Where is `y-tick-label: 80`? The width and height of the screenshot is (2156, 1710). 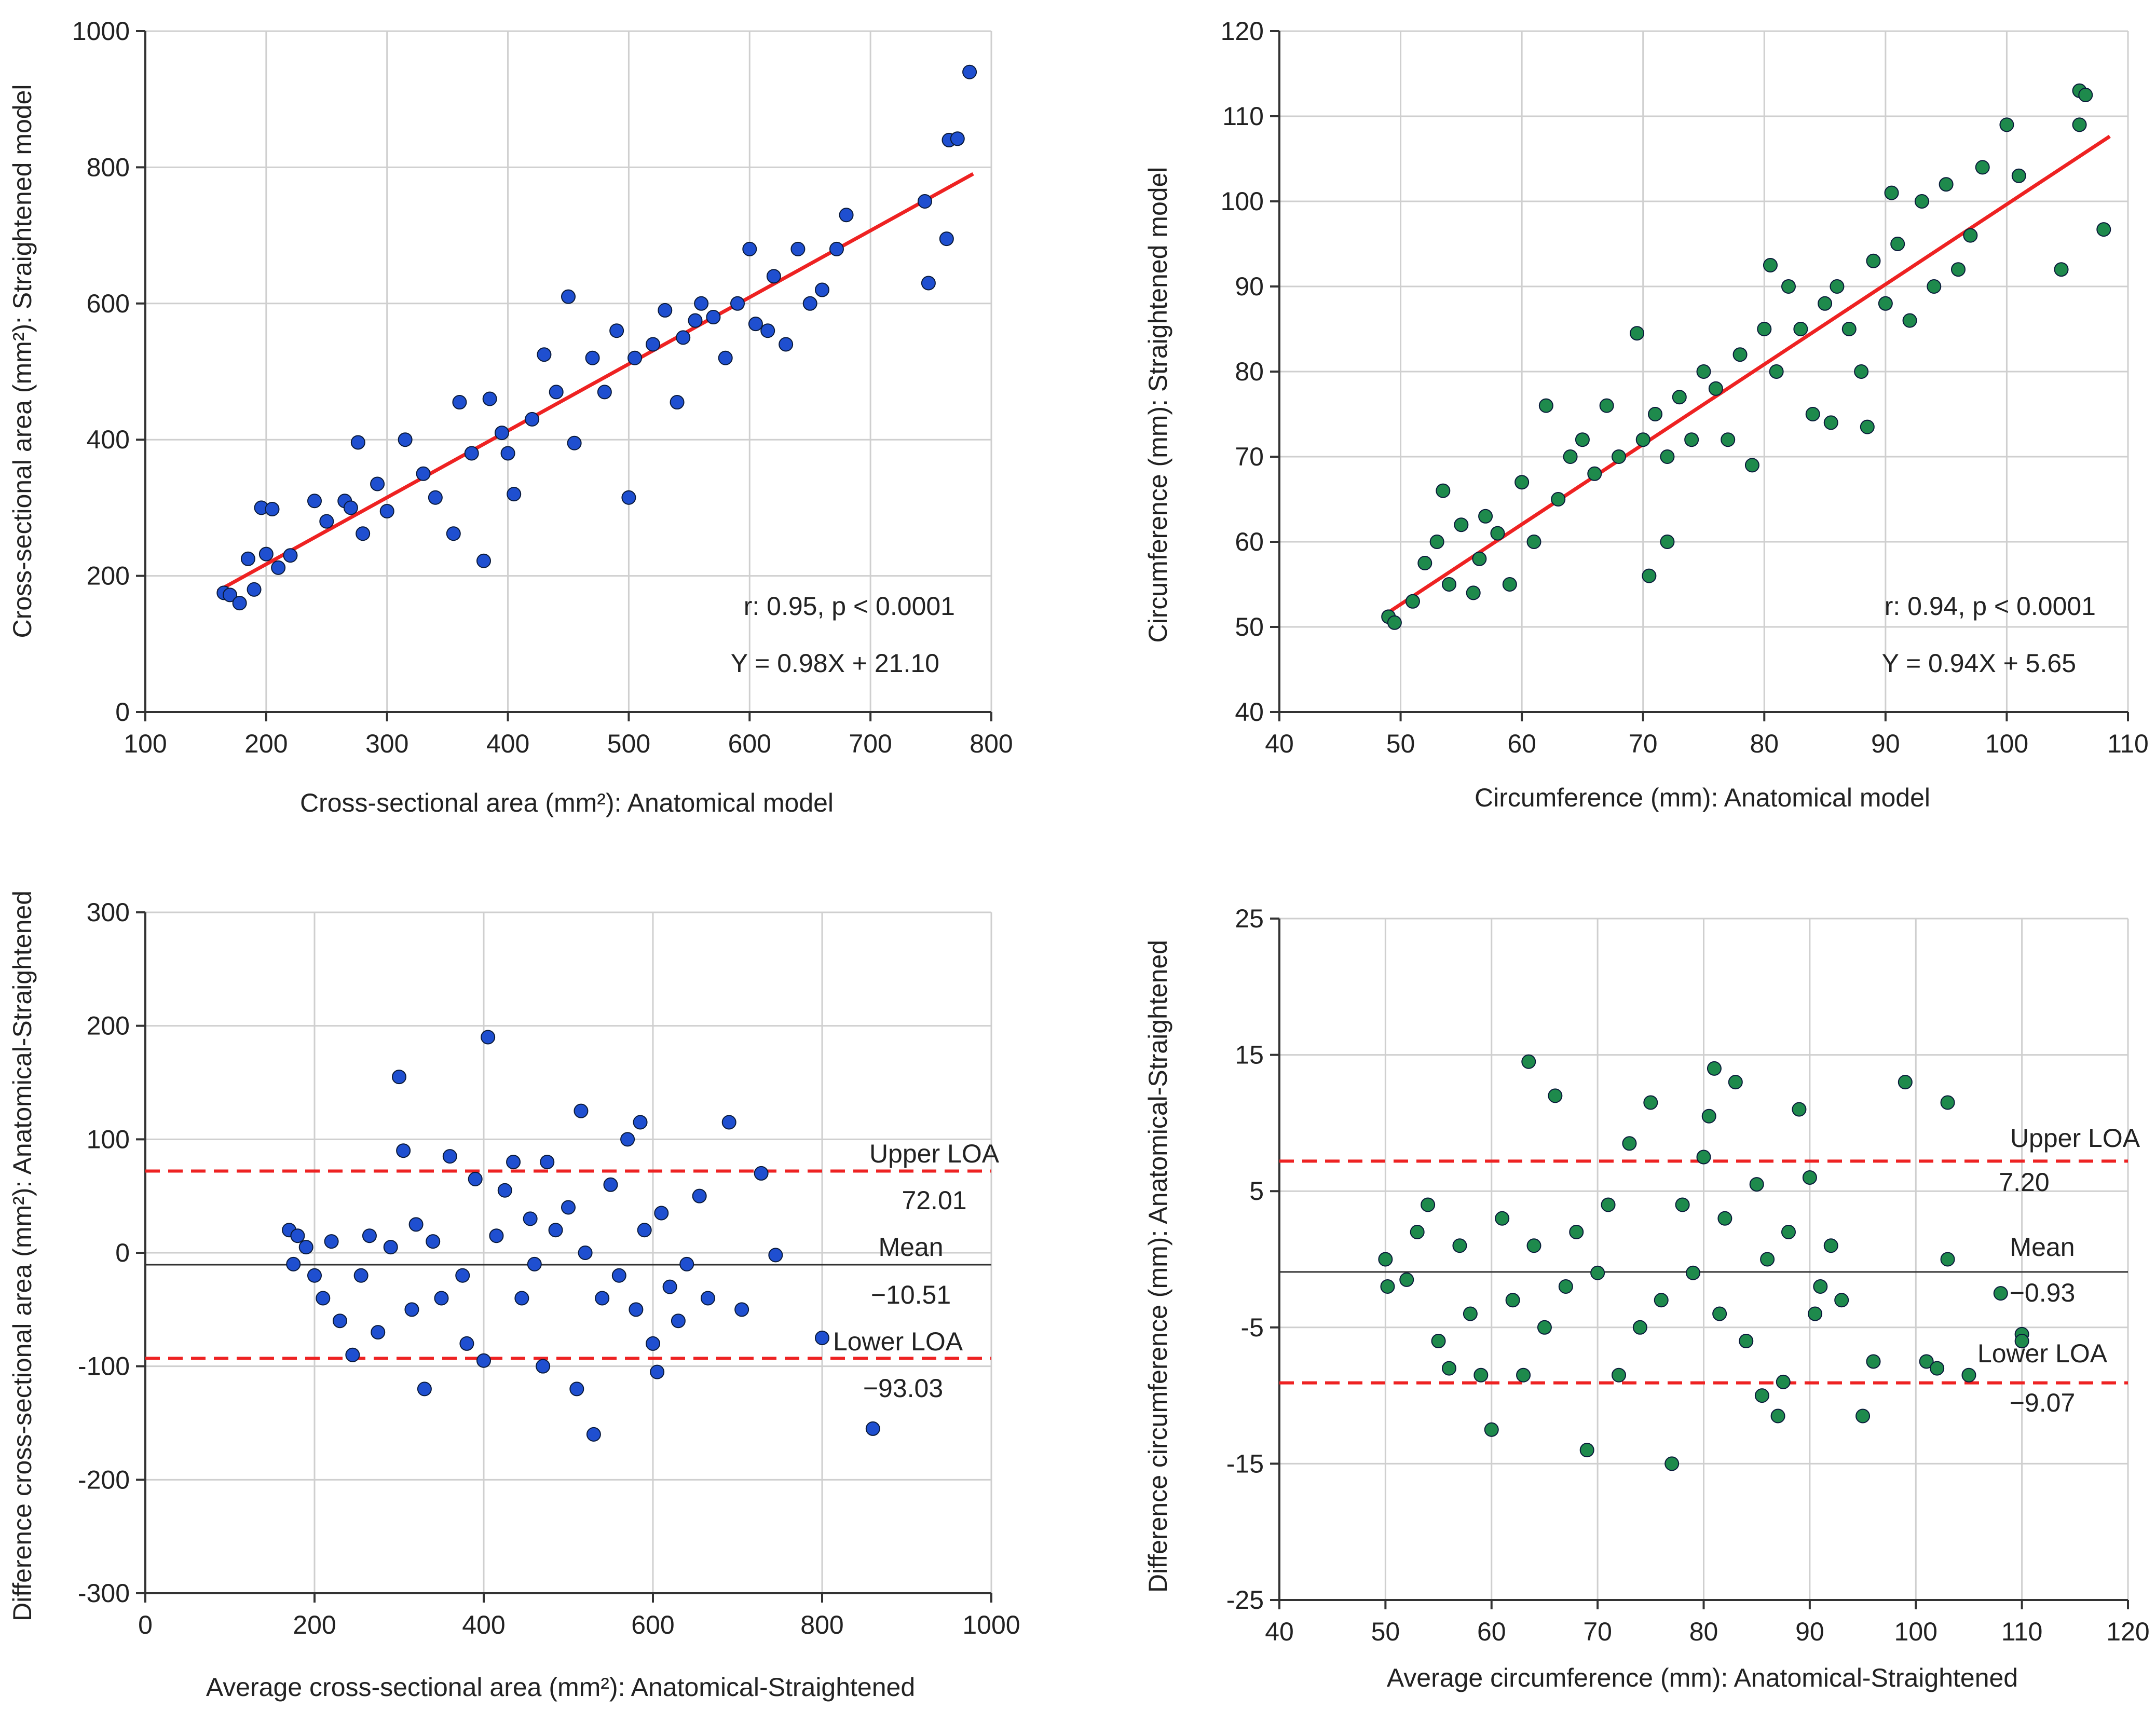 y-tick-label: 80 is located at coordinates (1250, 371).